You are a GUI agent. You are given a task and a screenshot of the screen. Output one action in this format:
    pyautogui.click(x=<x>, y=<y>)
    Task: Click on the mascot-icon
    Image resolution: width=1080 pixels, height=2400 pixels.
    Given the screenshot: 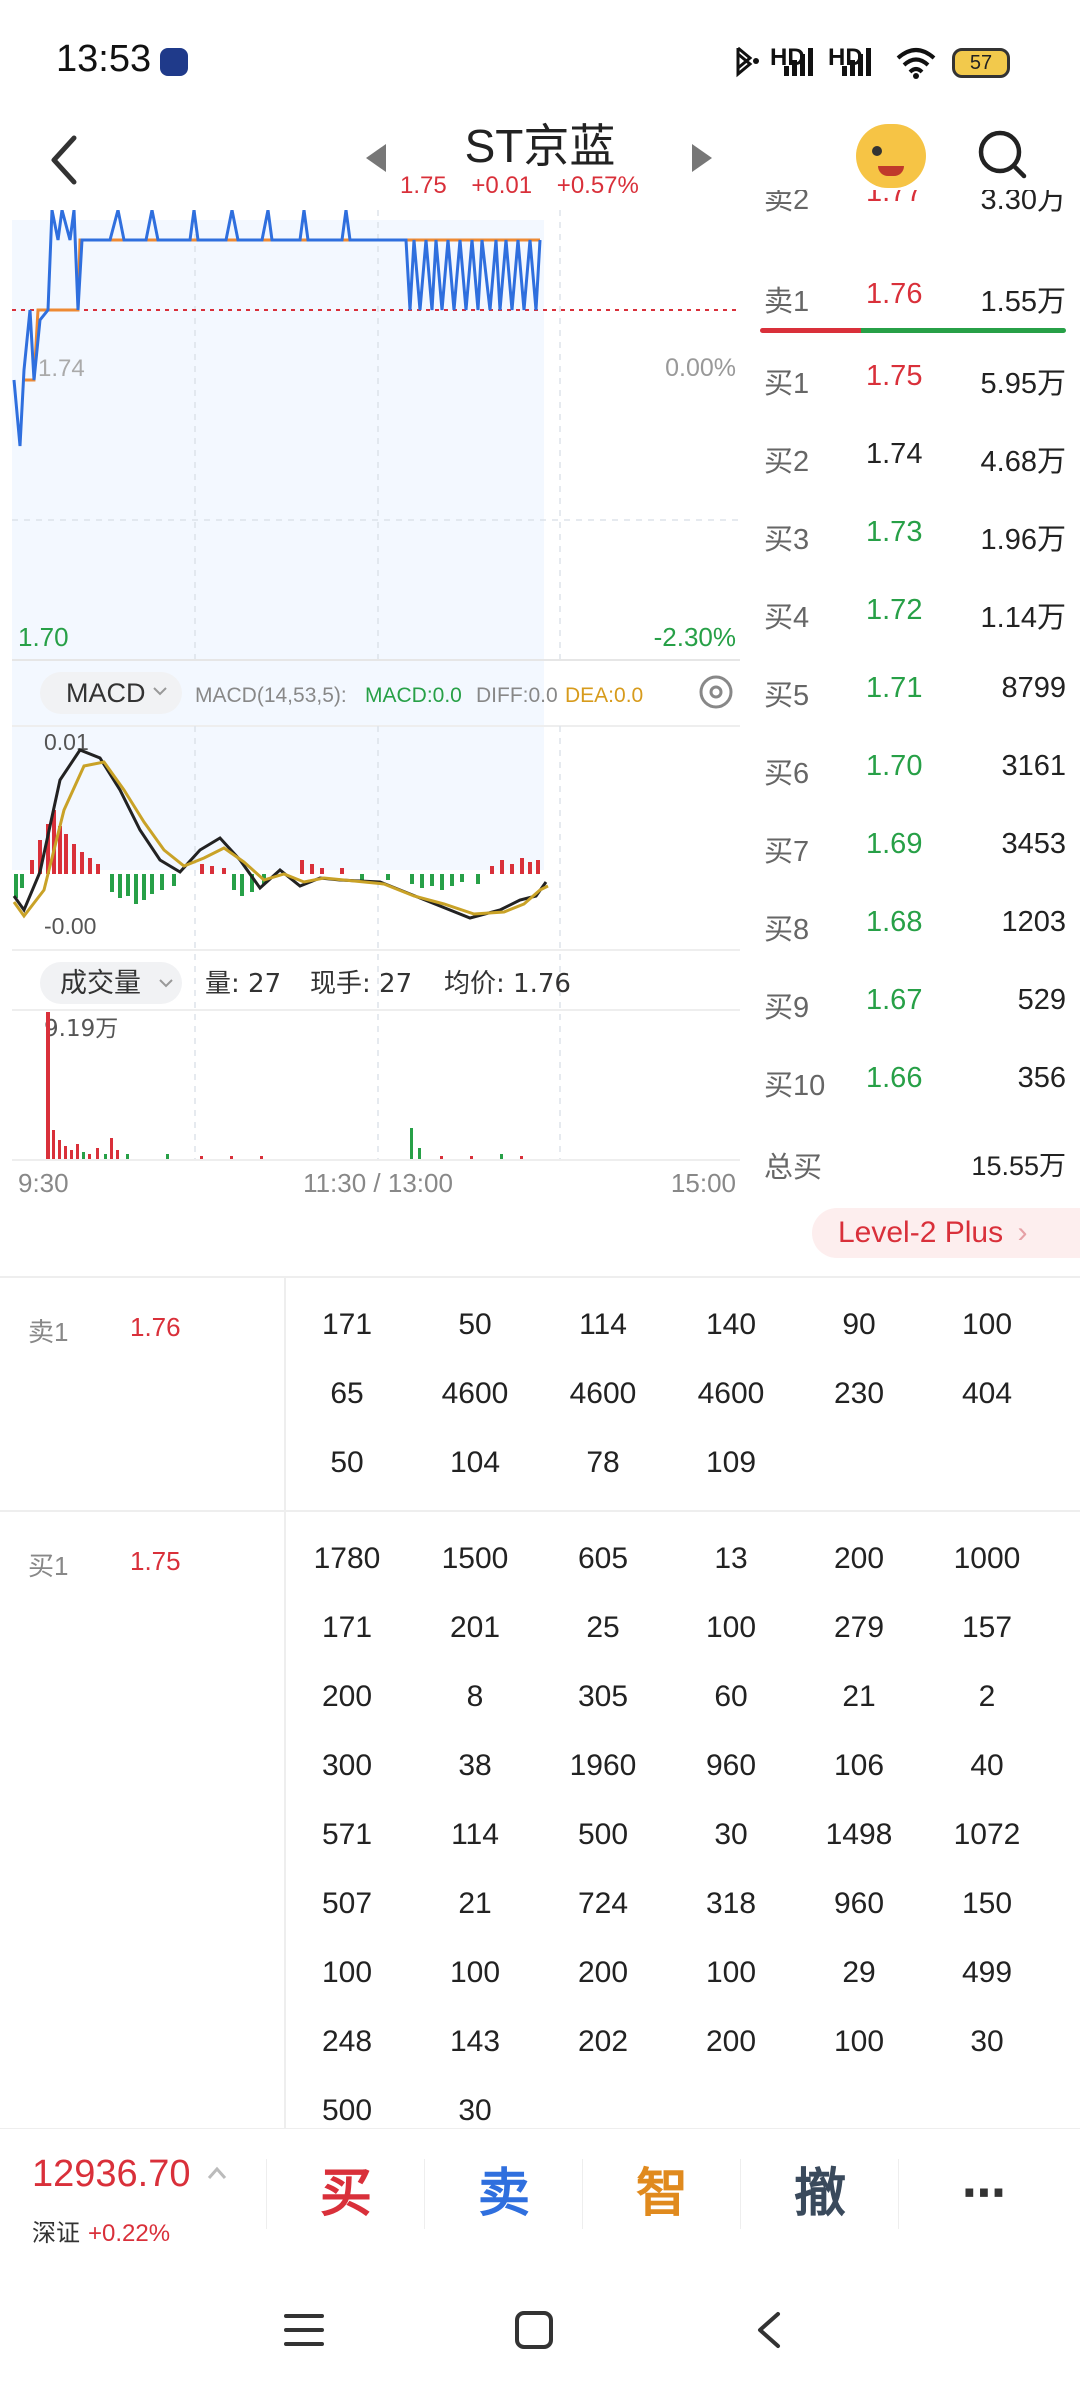 What is the action you would take?
    pyautogui.click(x=891, y=156)
    